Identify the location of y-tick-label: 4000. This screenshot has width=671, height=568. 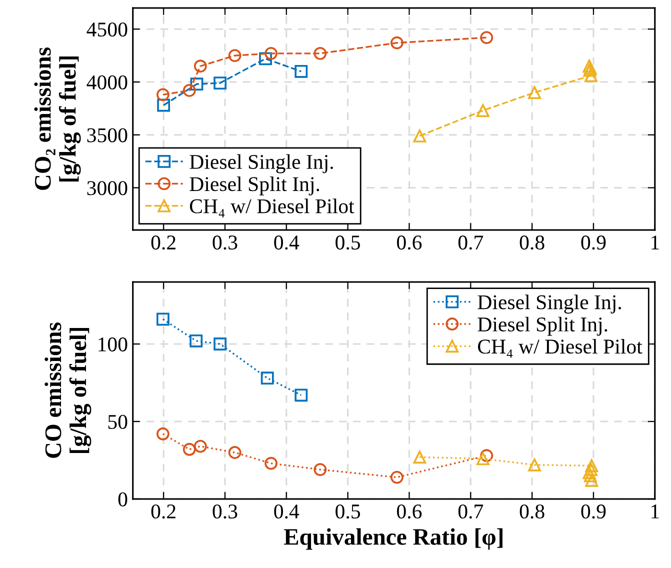
(107, 82).